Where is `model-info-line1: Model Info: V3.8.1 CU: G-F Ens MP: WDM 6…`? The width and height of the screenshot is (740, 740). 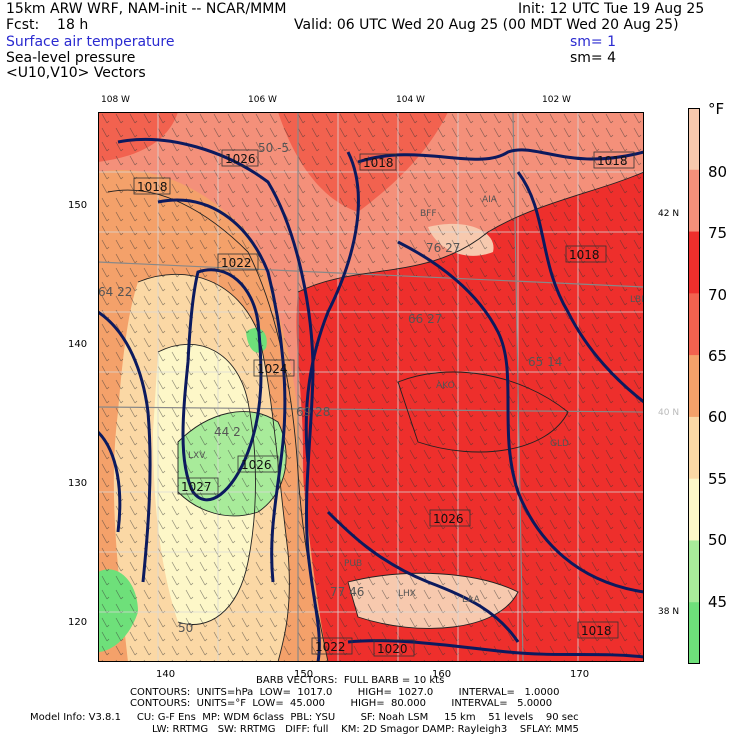 model-info-line1: Model Info: V3.8.1 CU: G-F Ens MP: WDM 6… is located at coordinates (304, 717).